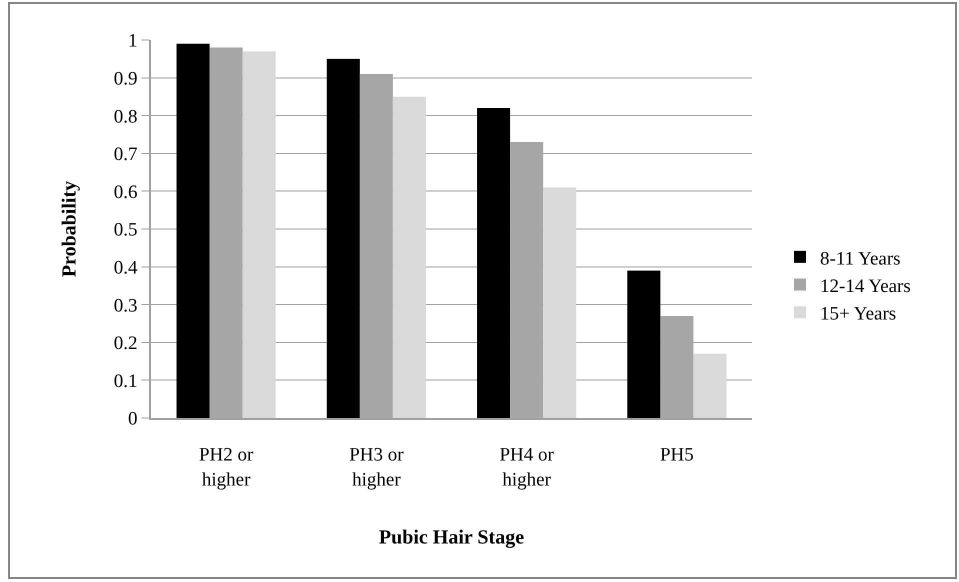 The height and width of the screenshot is (582, 959). Describe the element at coordinates (677, 455) in the screenshot. I see `x-tick-label: PH5` at that location.